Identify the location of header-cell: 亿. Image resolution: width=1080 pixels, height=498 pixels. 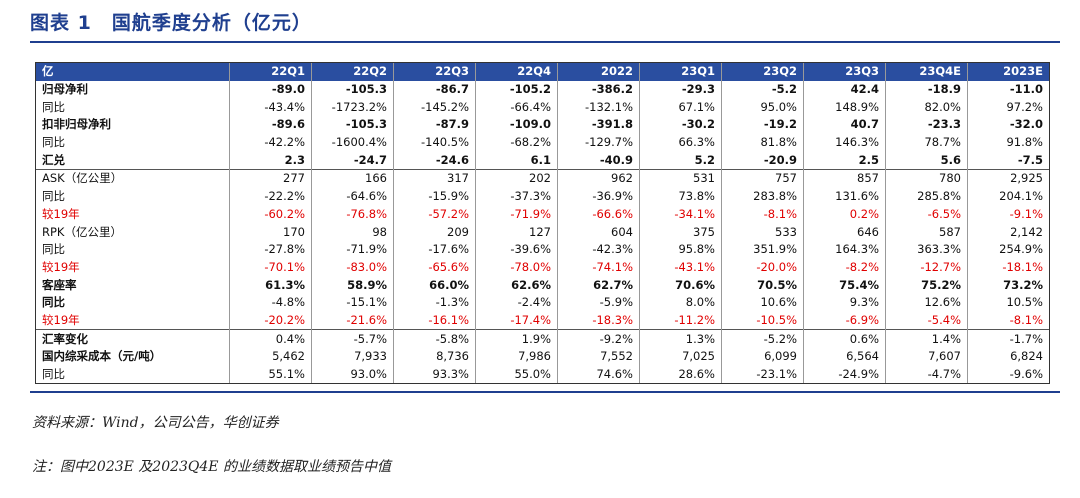
(132, 71).